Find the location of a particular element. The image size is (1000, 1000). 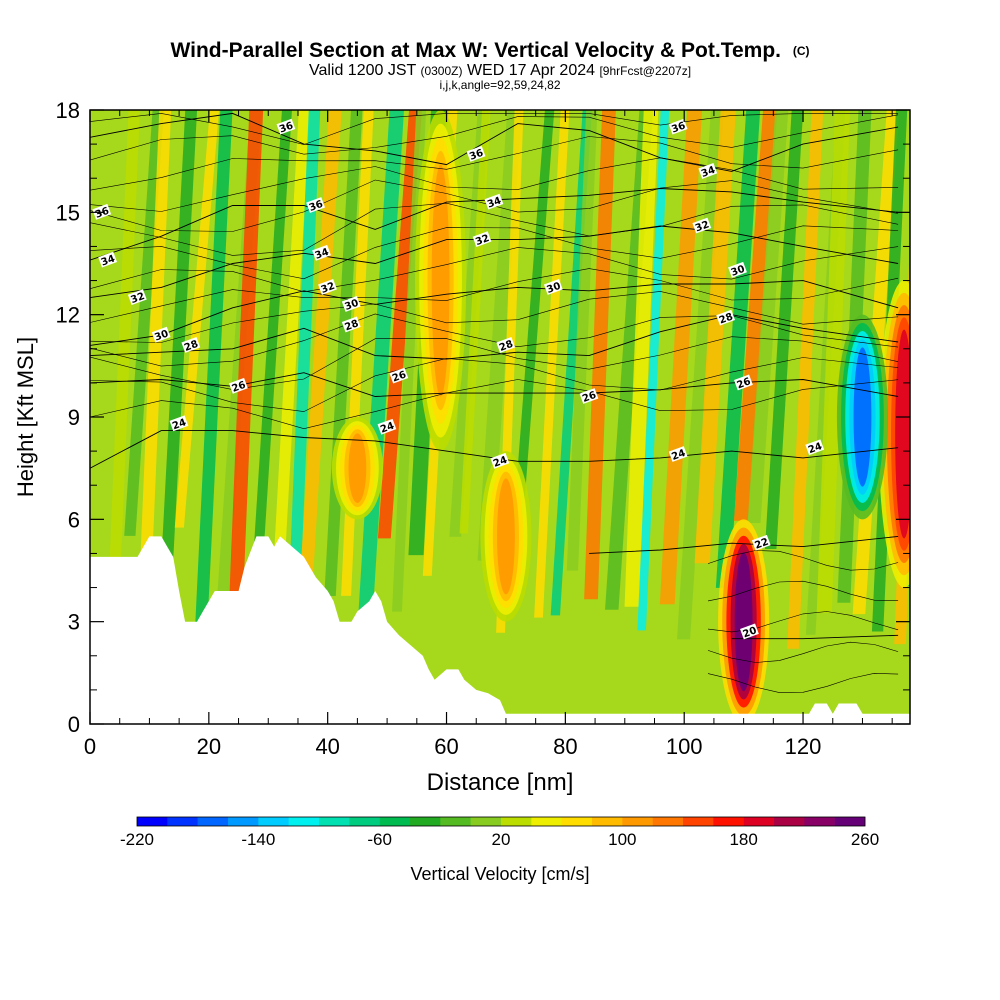

contour-label: 30 is located at coordinates (737, 270).